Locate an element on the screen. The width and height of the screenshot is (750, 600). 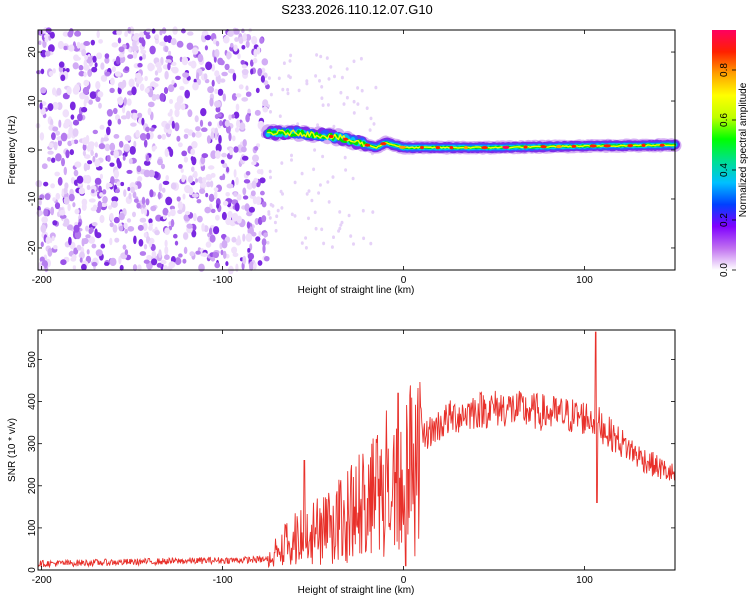
y-tick-label: 0 is located at coordinates (32, 150).